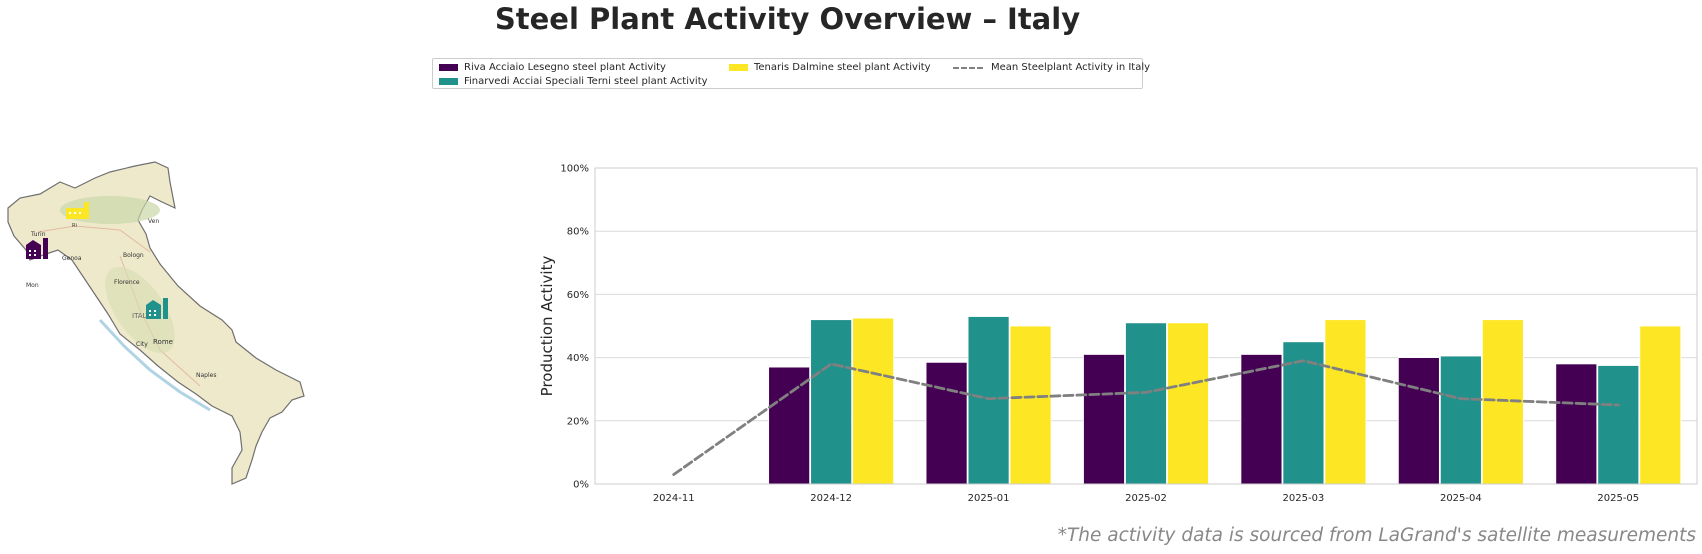 The height and width of the screenshot is (554, 1702). Describe the element at coordinates (127, 282) in the screenshot. I see `city-label-florence: Florence` at that location.